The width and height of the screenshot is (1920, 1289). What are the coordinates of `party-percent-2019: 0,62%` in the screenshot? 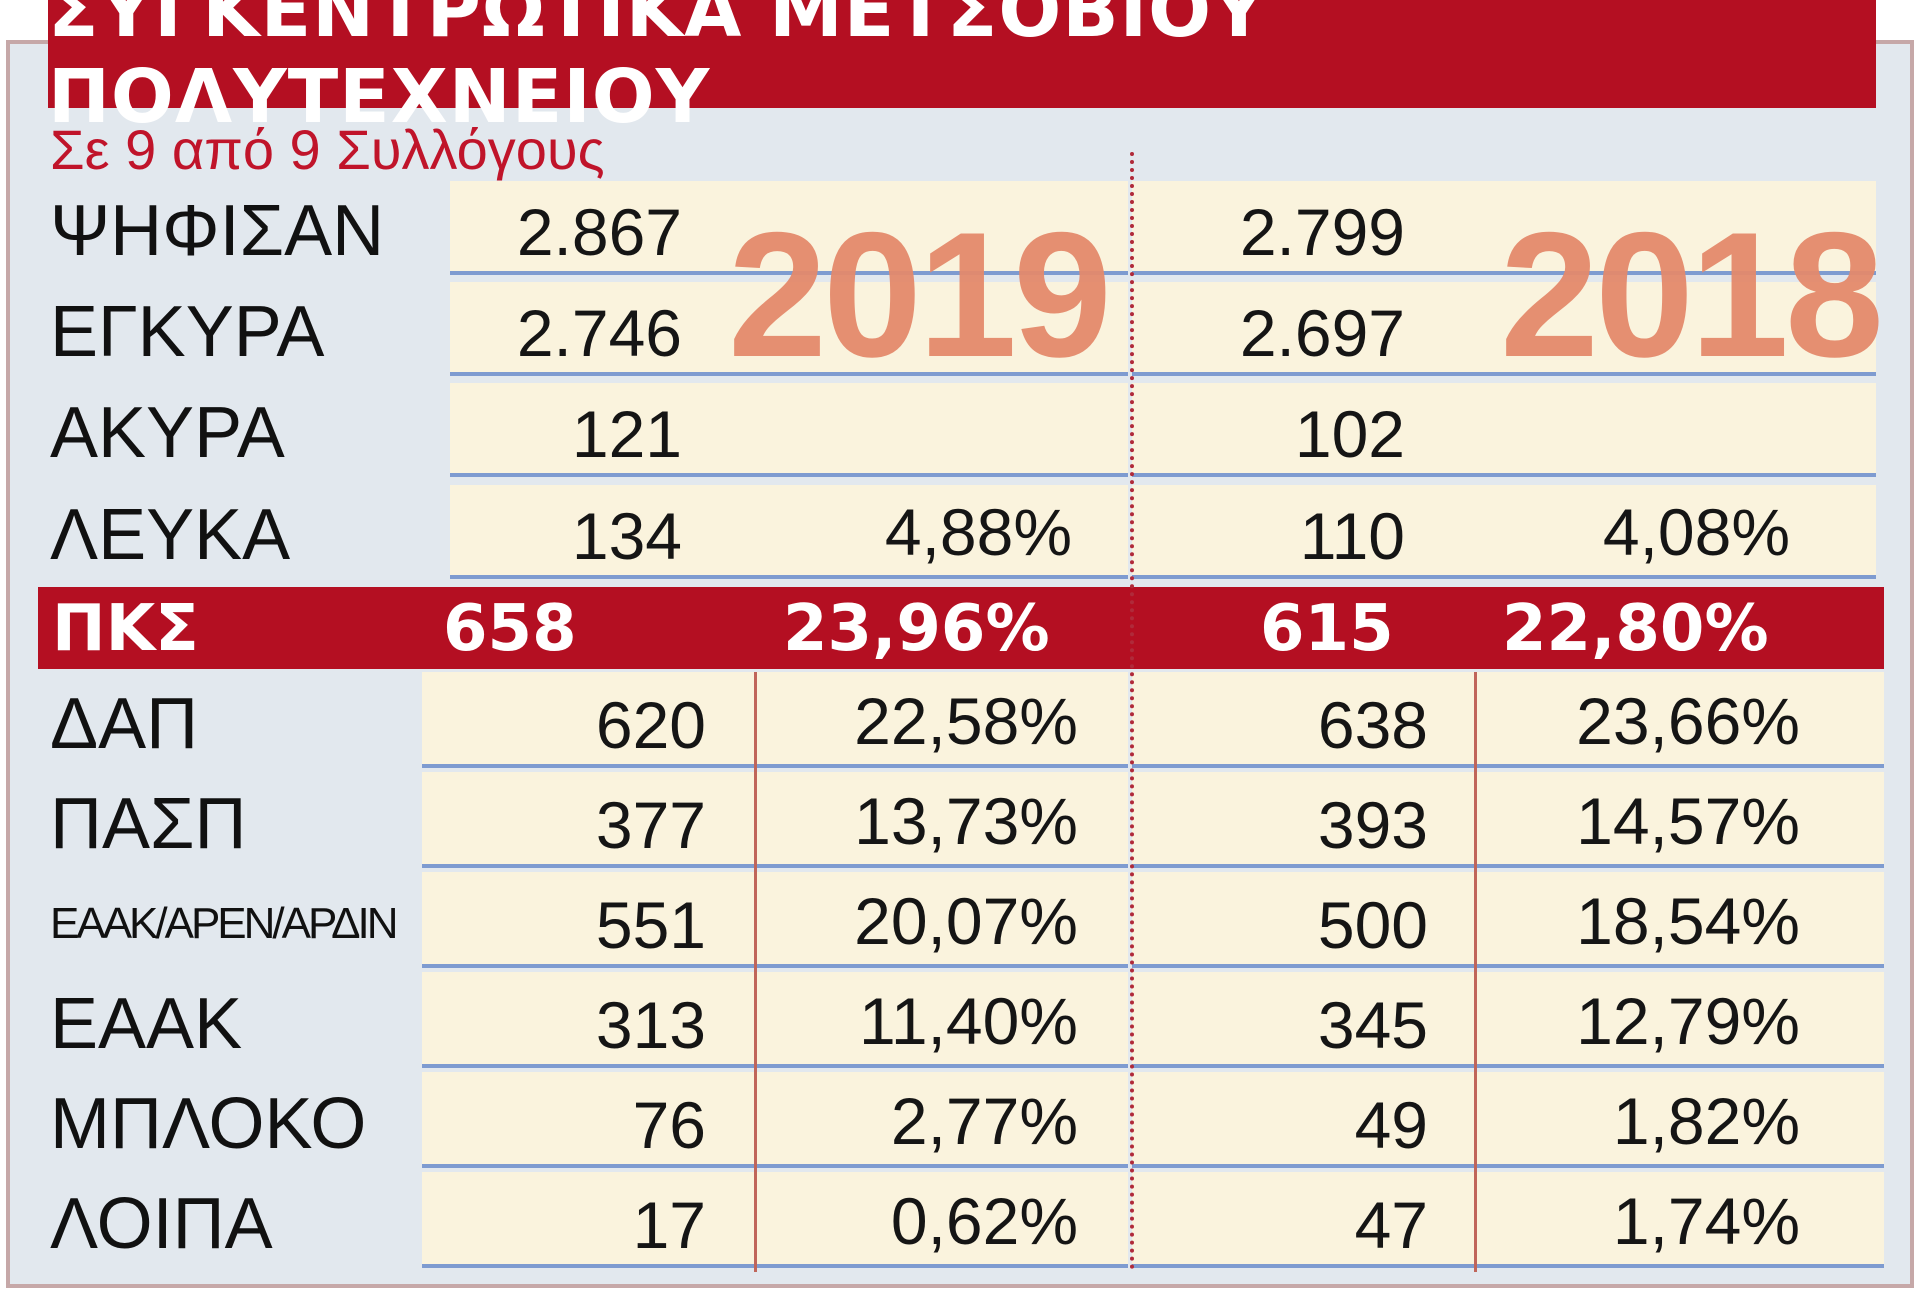 It's located at (984, 1221).